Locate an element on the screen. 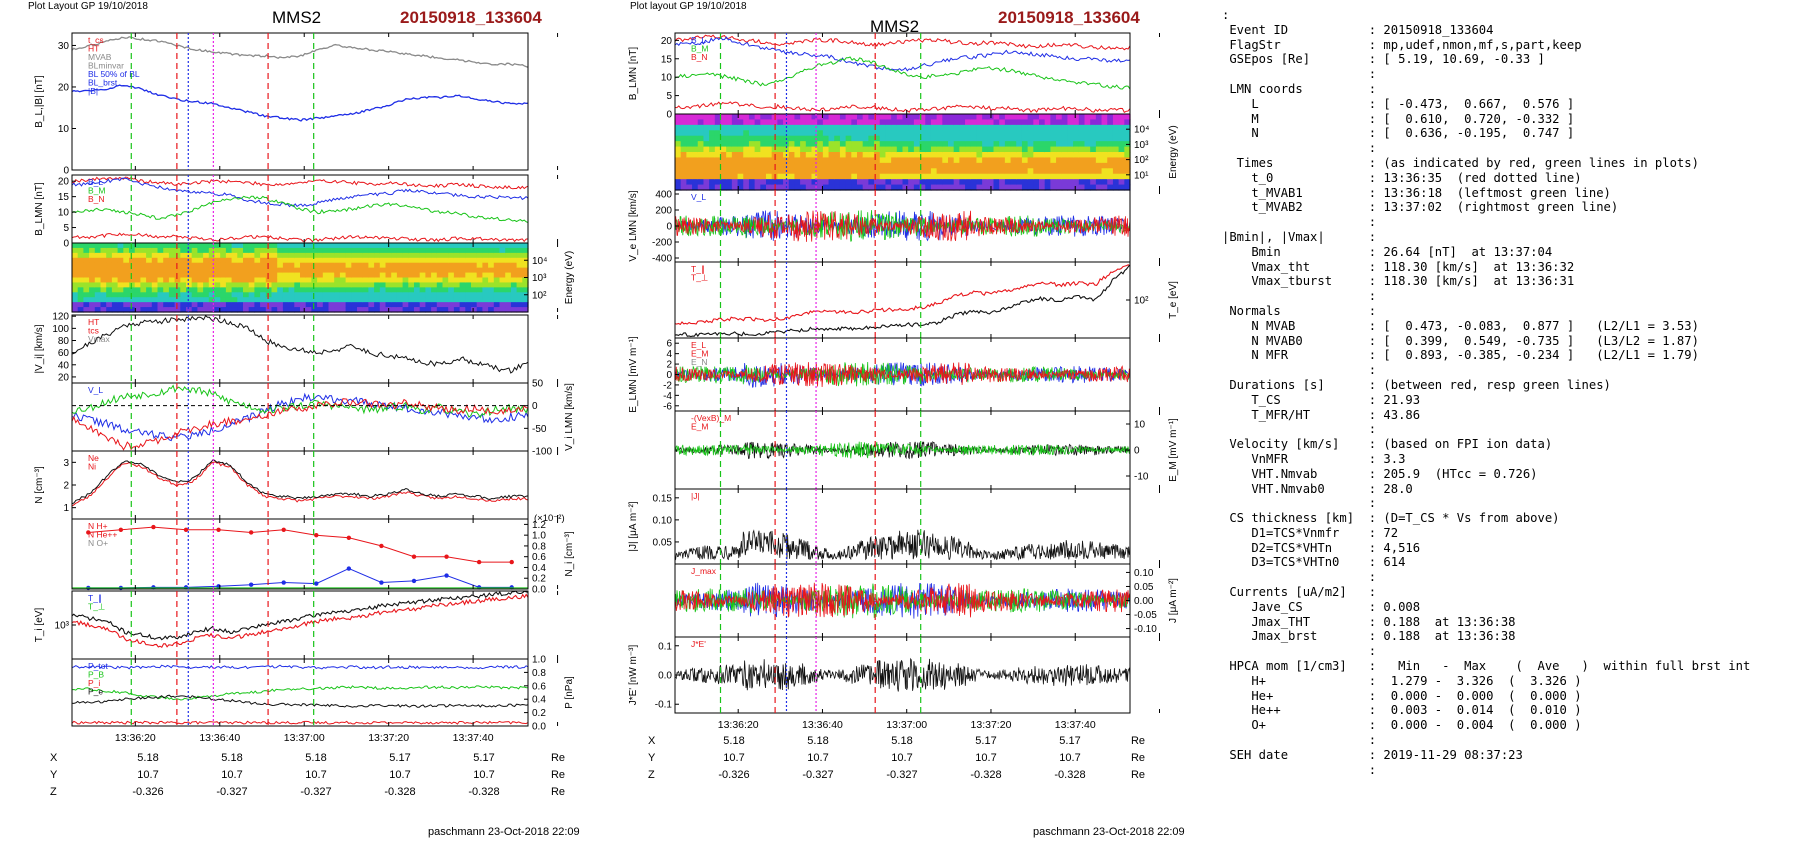 The height and width of the screenshot is (841, 1804). info-line: L : [ -0.473, 0.667, 0.576 ] is located at coordinates (1398, 103).